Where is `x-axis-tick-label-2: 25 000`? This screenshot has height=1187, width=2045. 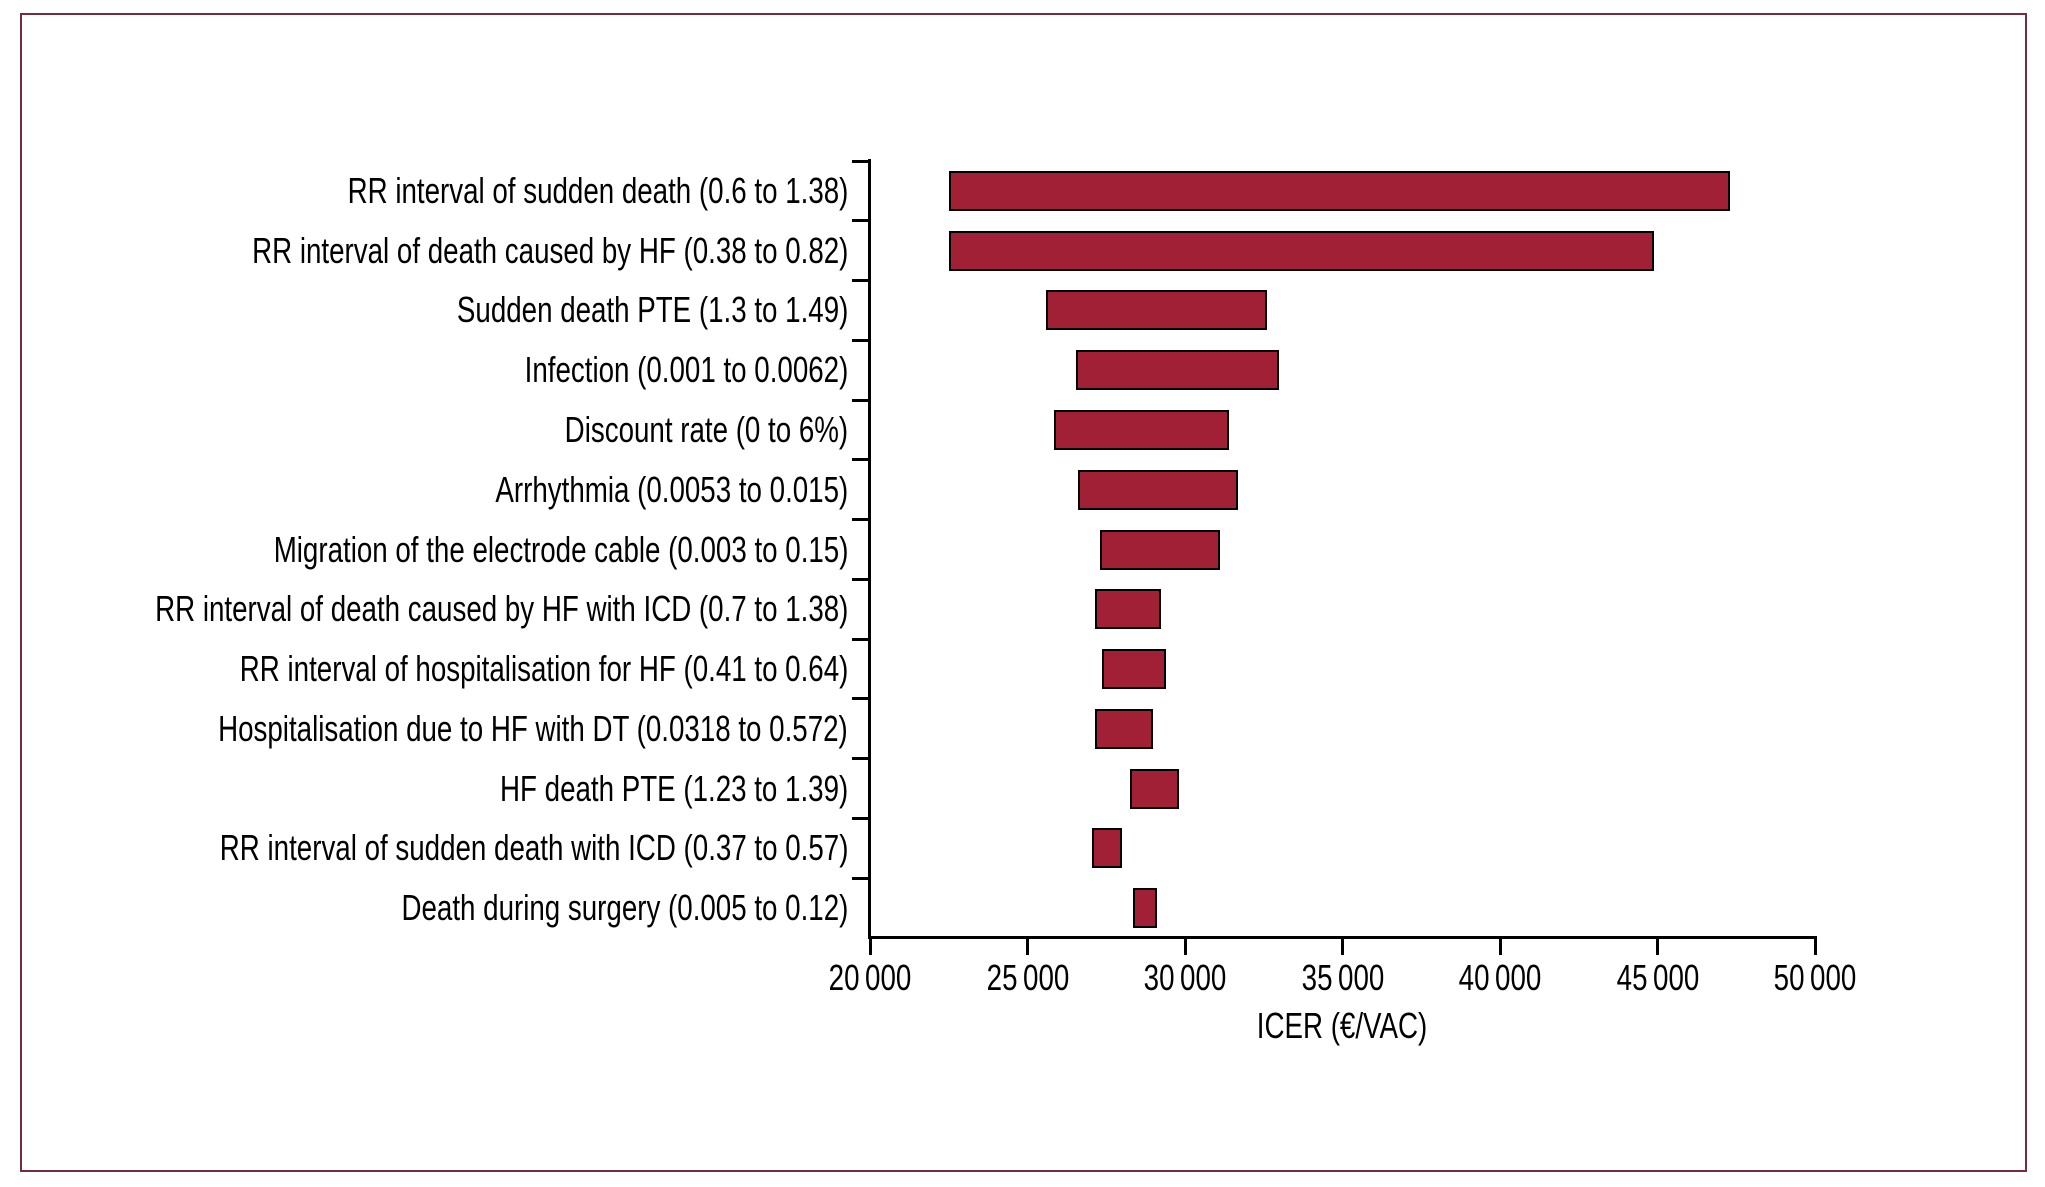
x-axis-tick-label-2: 25 000 is located at coordinates (1027, 977).